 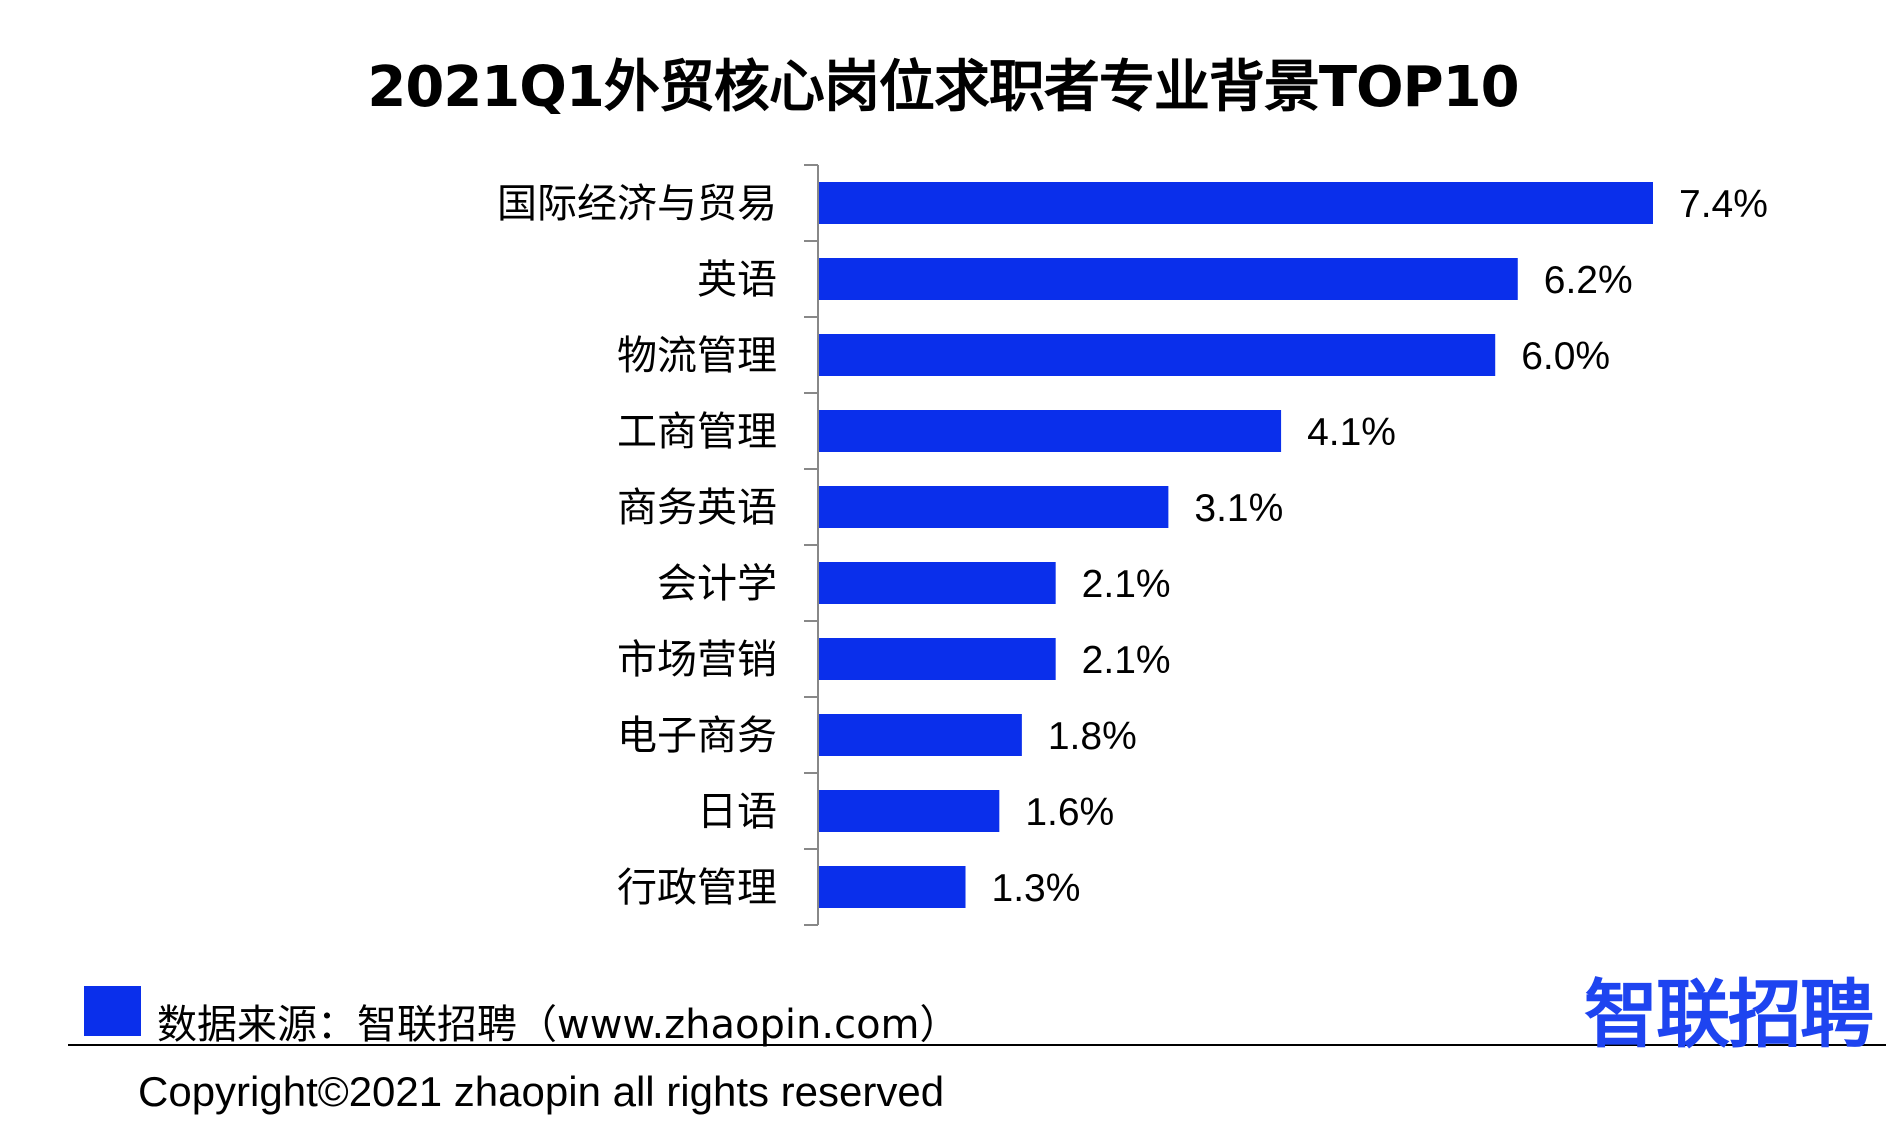 What do you see at coordinates (558, 1025) in the screenshot?
I see `source-note: 数据来源：智联招聘（www.zhaopin.com）` at bounding box center [558, 1025].